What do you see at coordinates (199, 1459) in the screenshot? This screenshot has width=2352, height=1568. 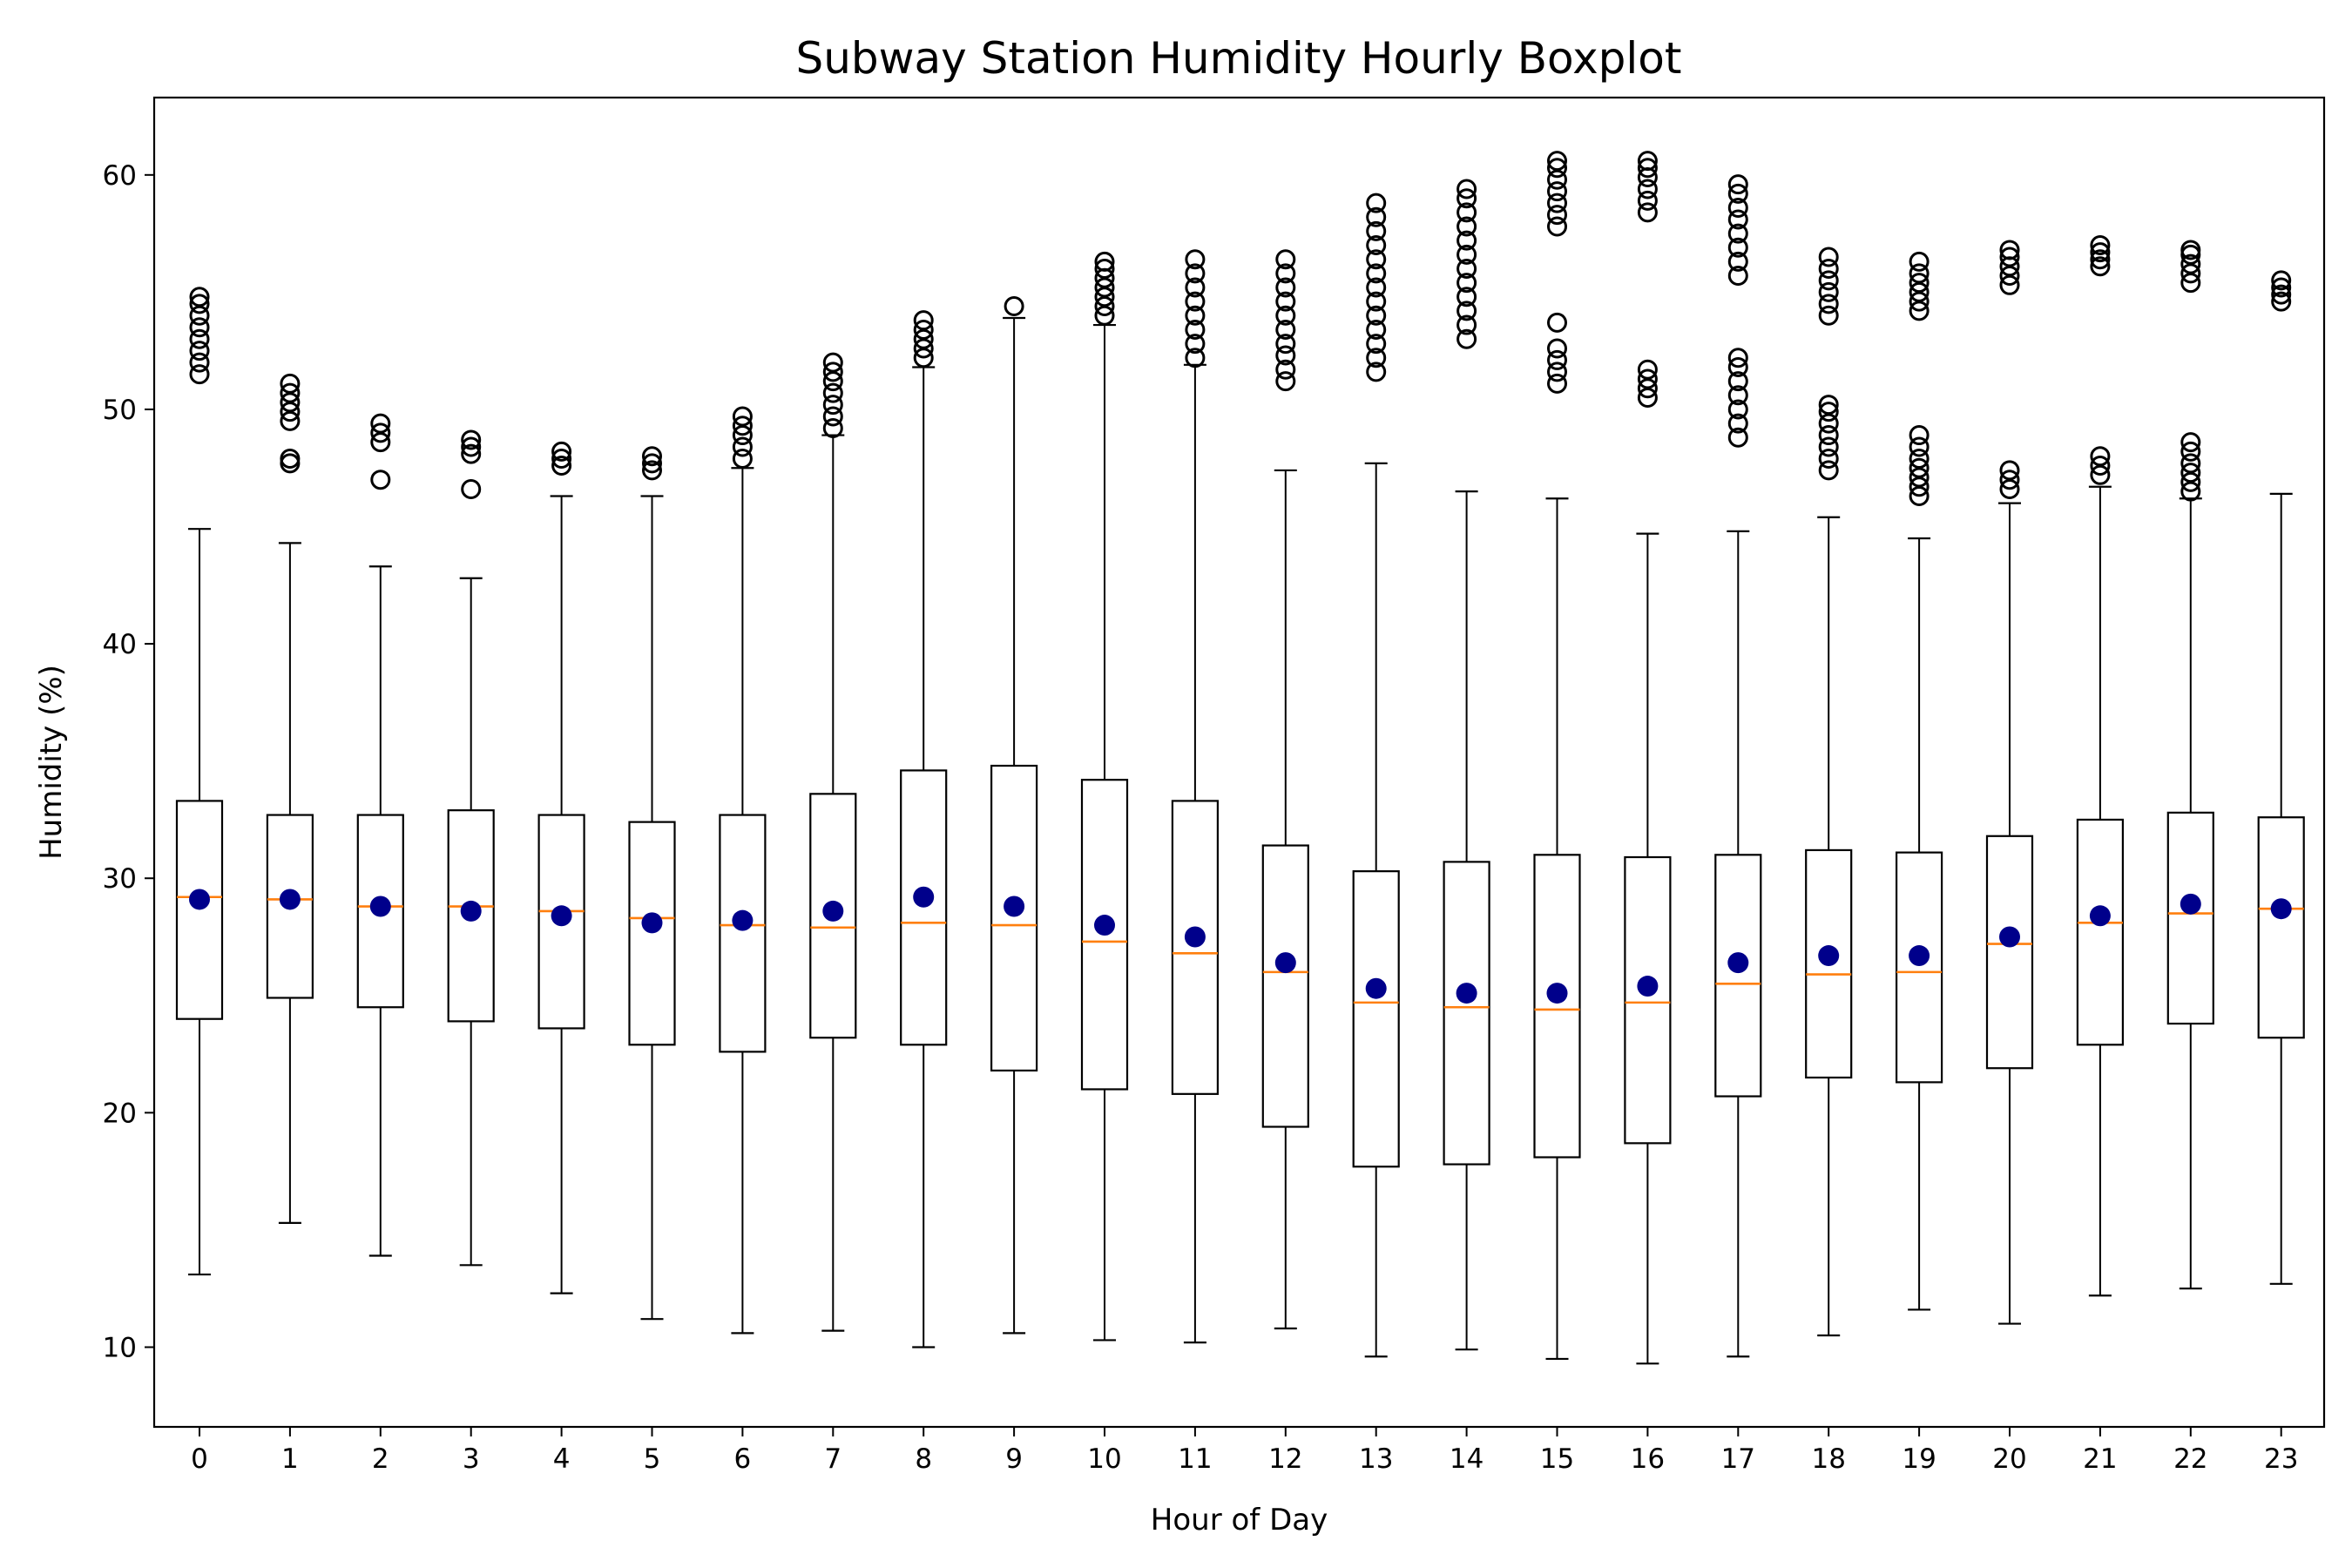 I see `x-tick-label: 0` at bounding box center [199, 1459].